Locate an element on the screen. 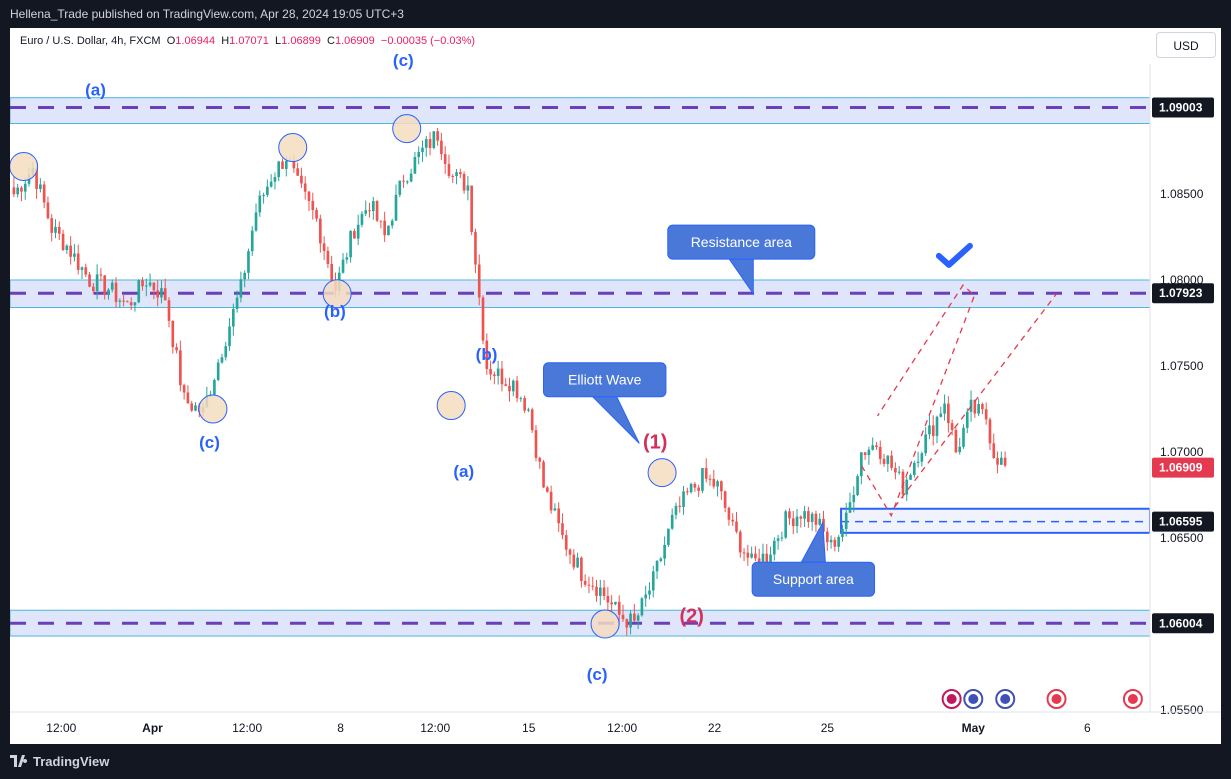 The width and height of the screenshot is (1231, 779). time-tick: May is located at coordinates (974, 728).